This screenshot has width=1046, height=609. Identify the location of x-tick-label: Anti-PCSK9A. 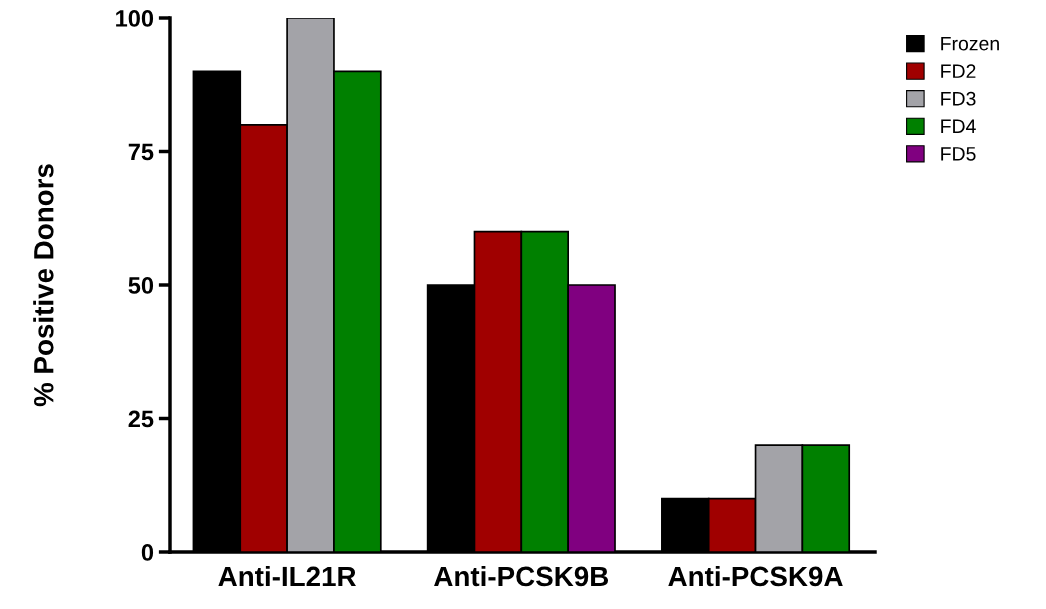
(755, 576).